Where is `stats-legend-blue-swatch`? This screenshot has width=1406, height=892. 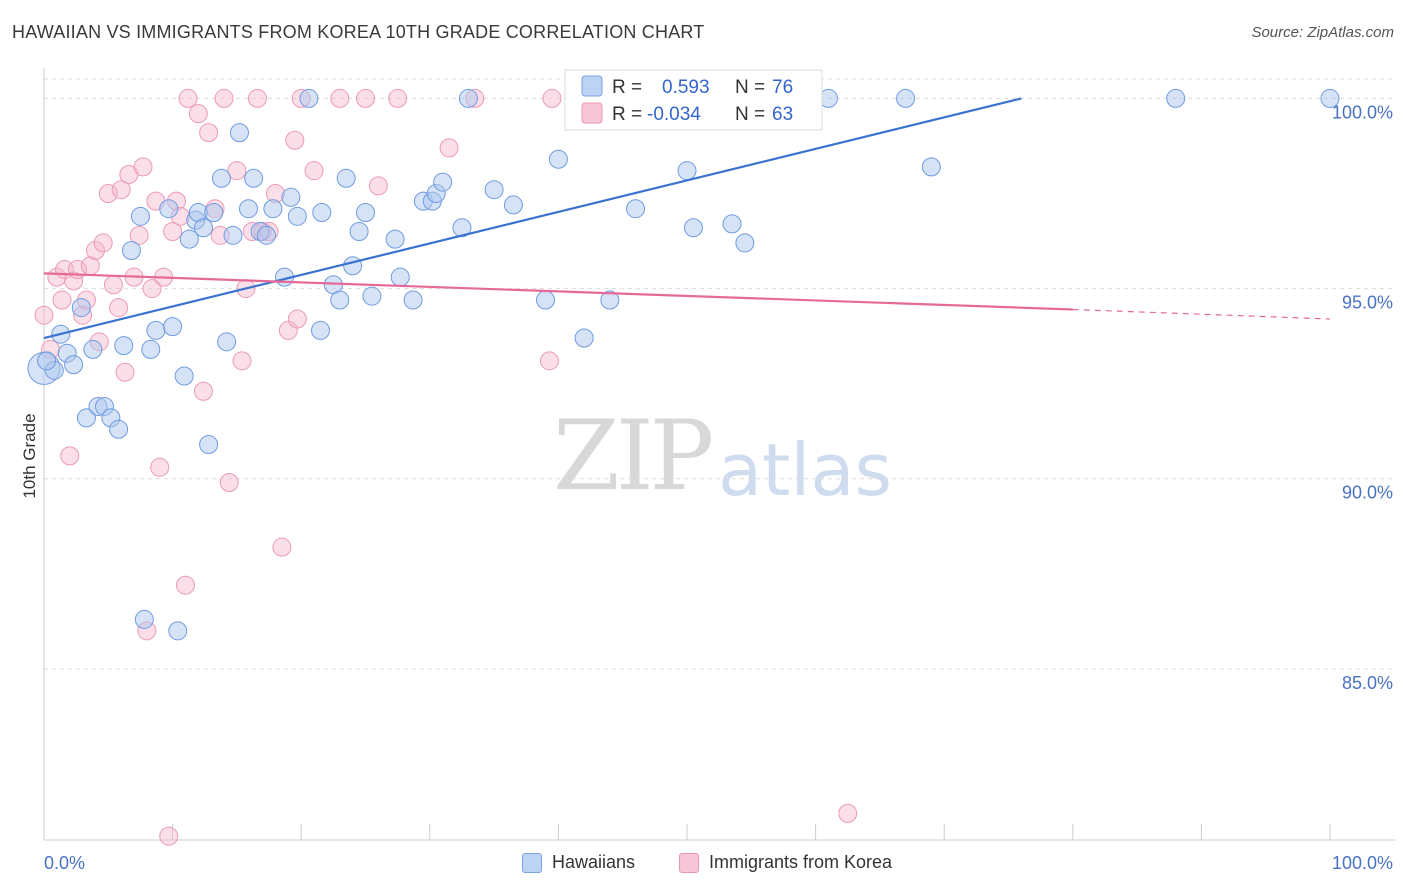 stats-legend-blue-swatch is located at coordinates (592, 86).